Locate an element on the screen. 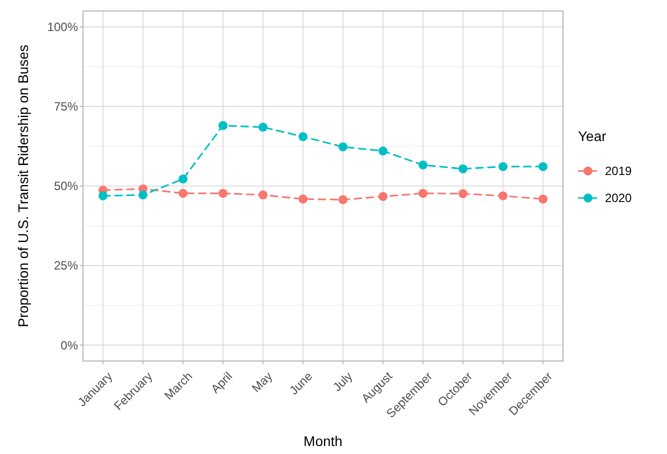 The height and width of the screenshot is (454, 667). y-tick-label: 0% is located at coordinates (69, 345).